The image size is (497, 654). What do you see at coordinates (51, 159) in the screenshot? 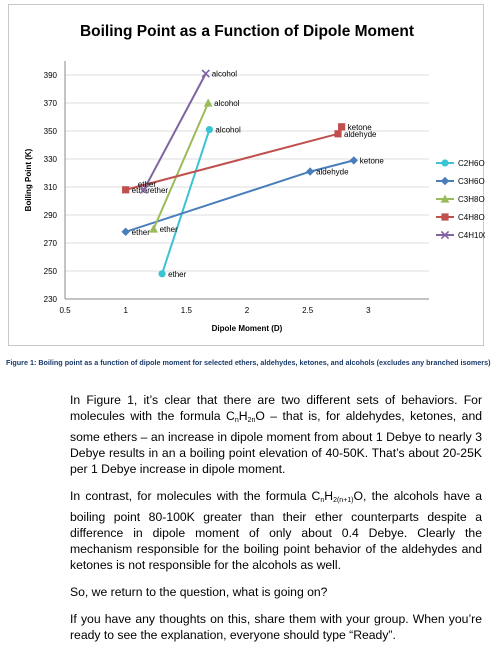
I see `y-tick-label: 330` at bounding box center [51, 159].